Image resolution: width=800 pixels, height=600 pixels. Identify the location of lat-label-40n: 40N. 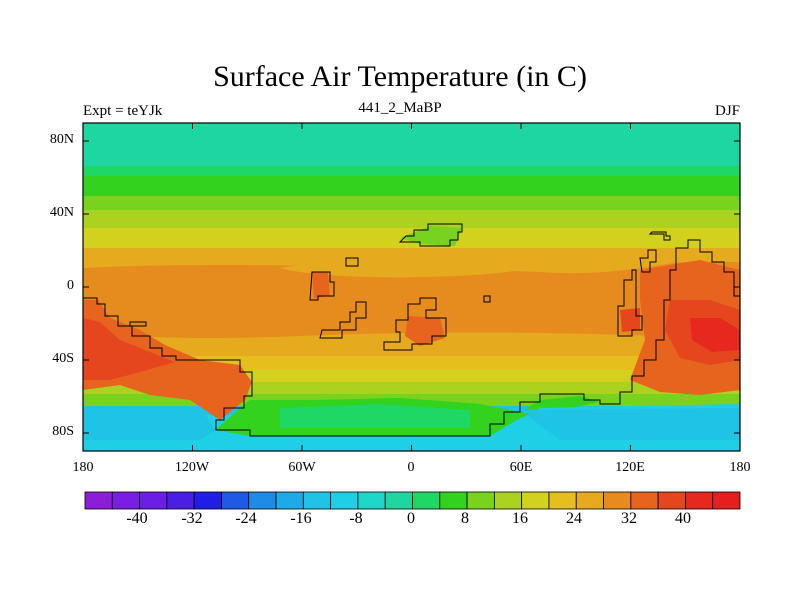
(61, 212).